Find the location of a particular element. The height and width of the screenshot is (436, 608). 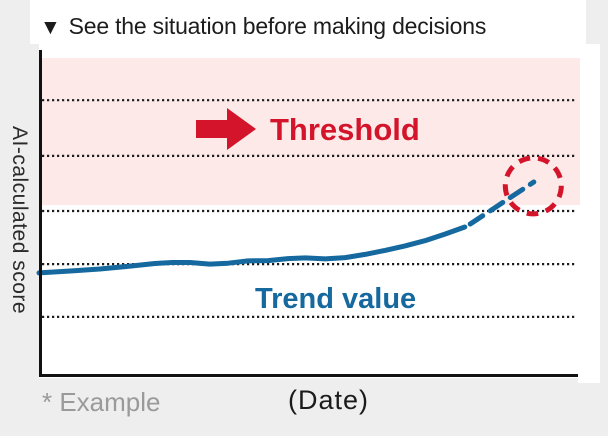

title-band-background is located at coordinates (308, 22).